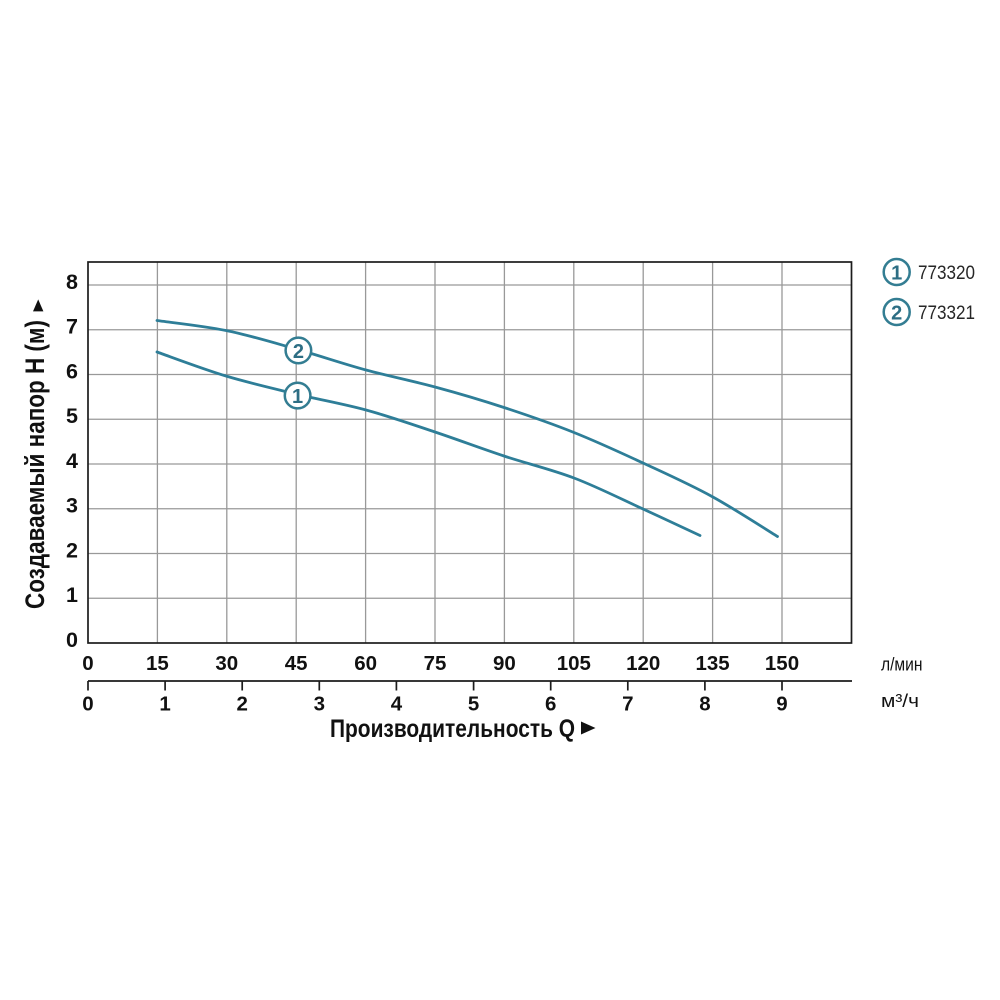  What do you see at coordinates (574, 663) in the screenshot?
I see `svg-text: 105` at bounding box center [574, 663].